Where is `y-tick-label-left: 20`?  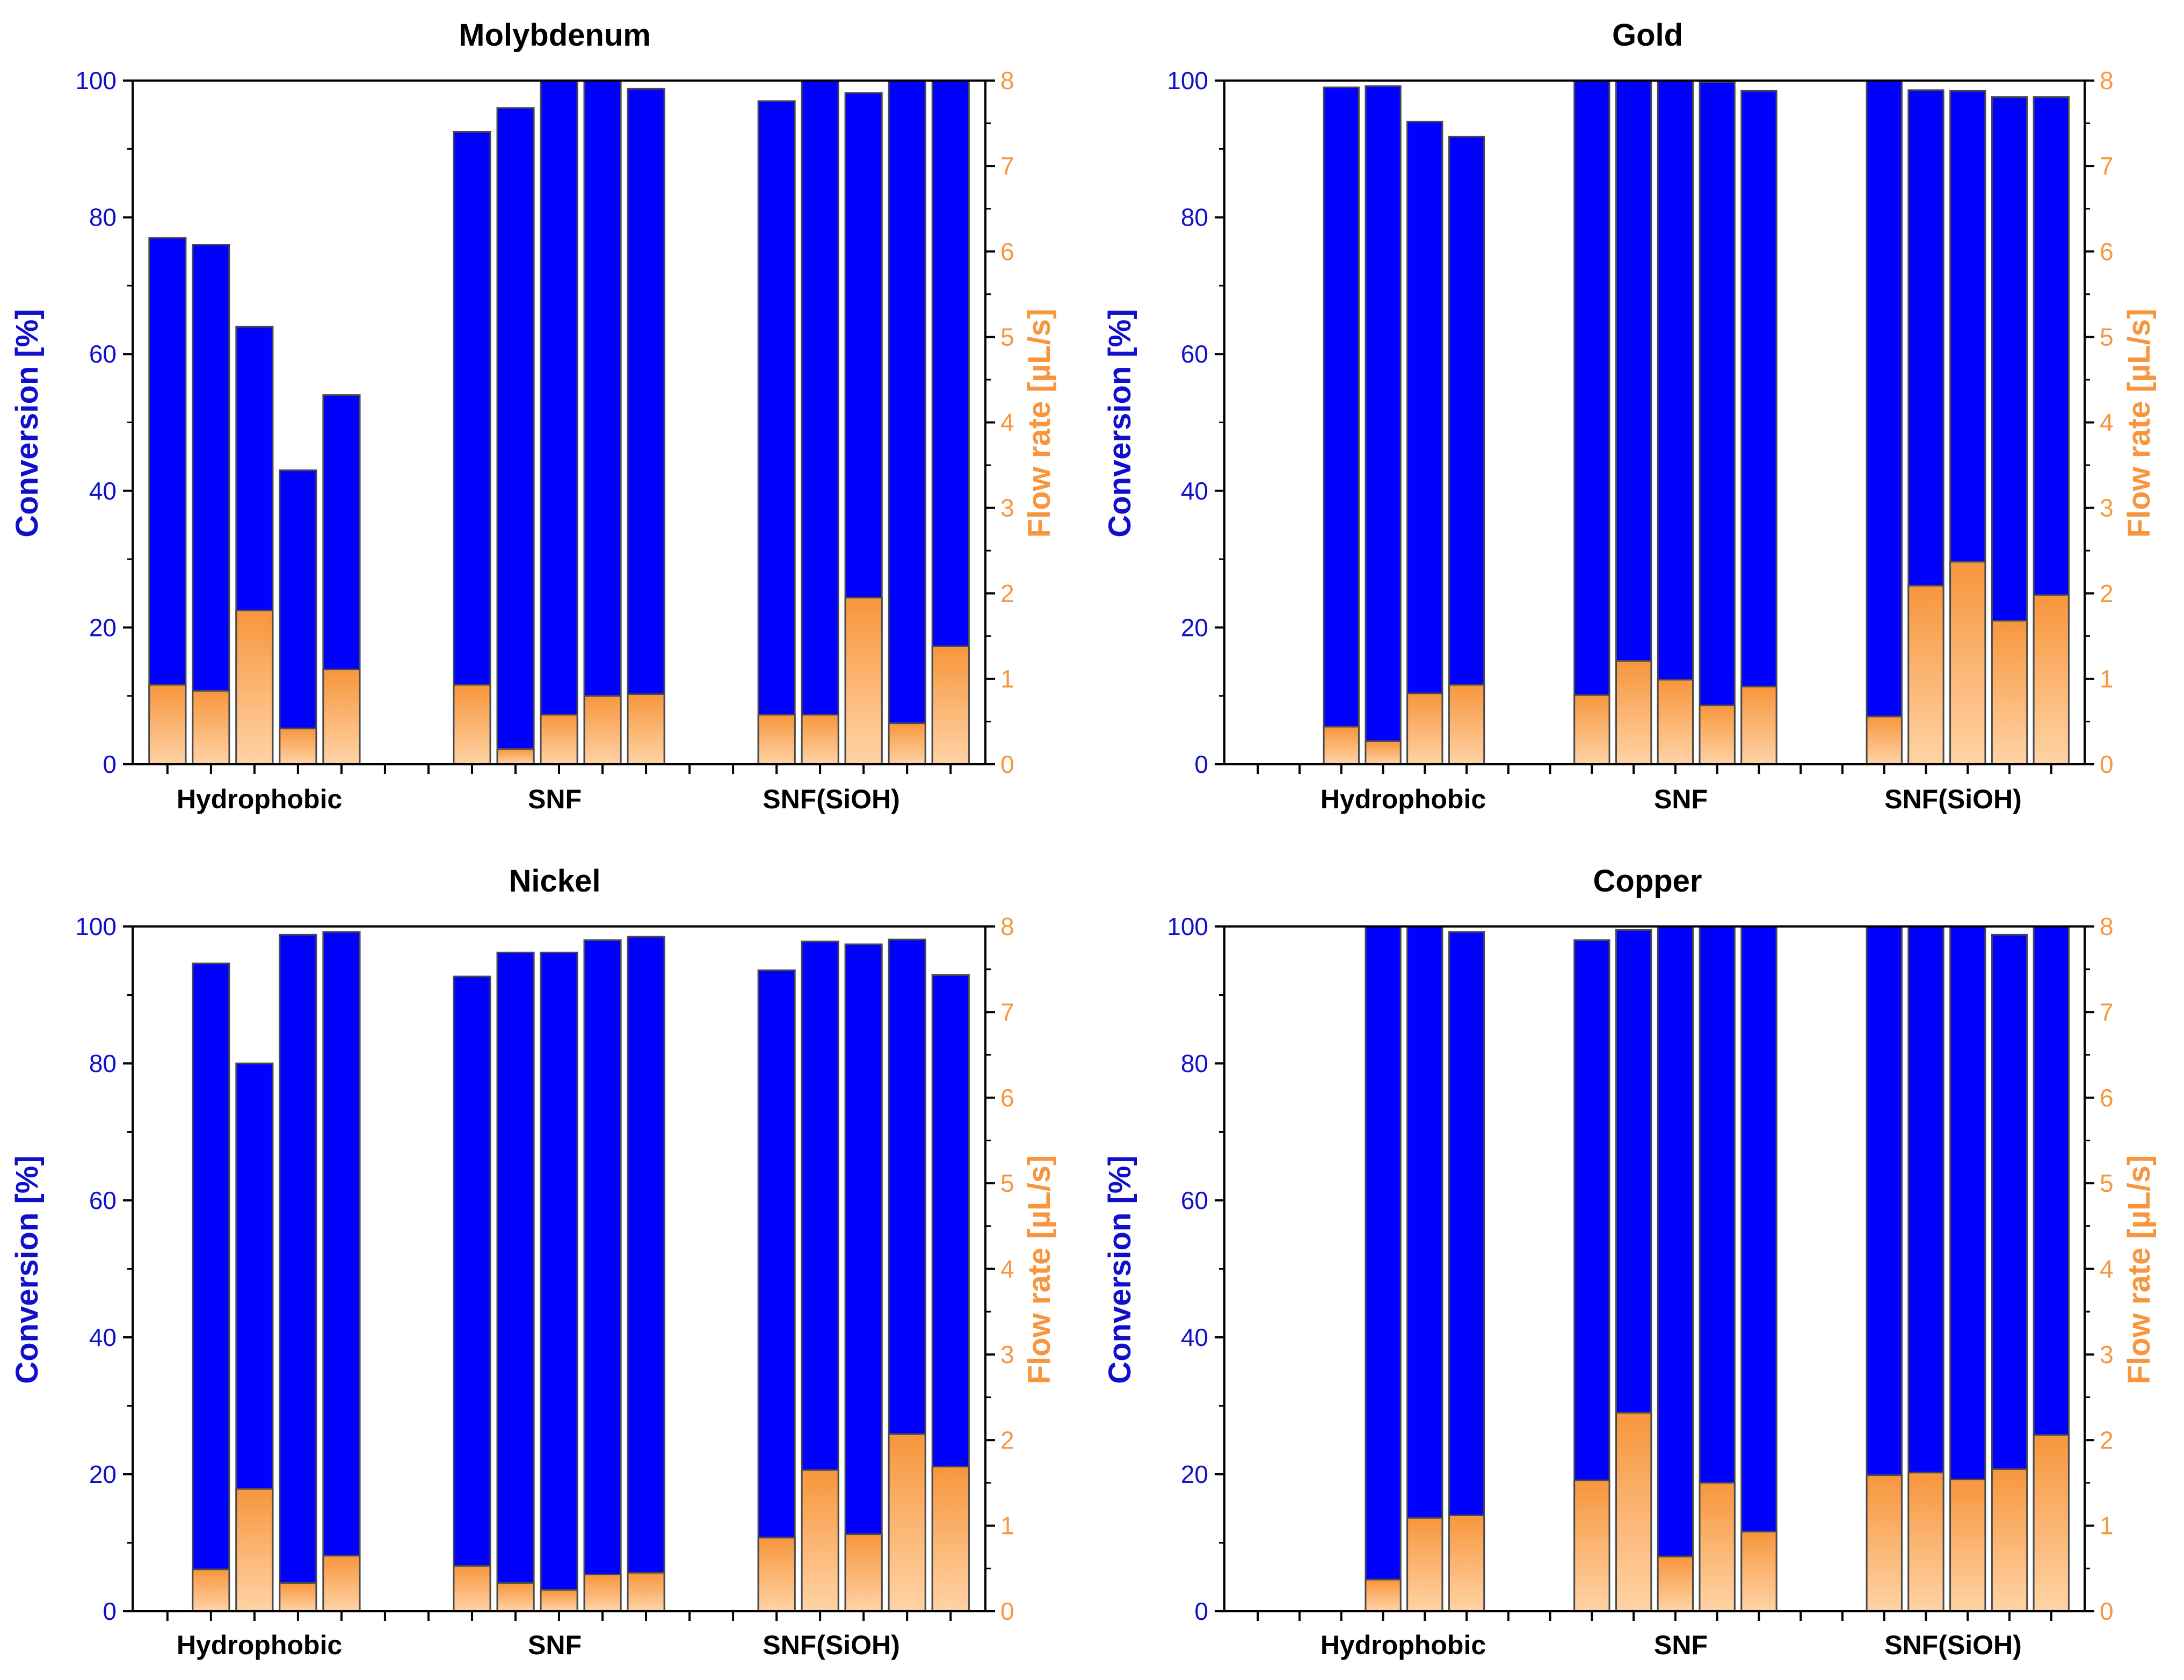 y-tick-label-left: 20 is located at coordinates (1195, 627).